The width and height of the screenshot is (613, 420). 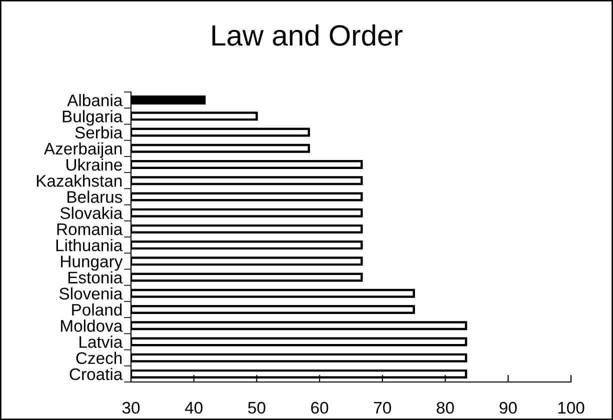 What do you see at coordinates (508, 408) in the screenshot?
I see `x-tick-label: 90` at bounding box center [508, 408].